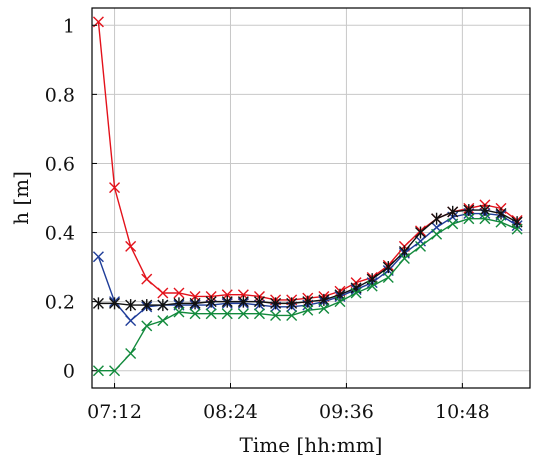  I want to click on x-tick-label: 09:36, so click(346, 412).